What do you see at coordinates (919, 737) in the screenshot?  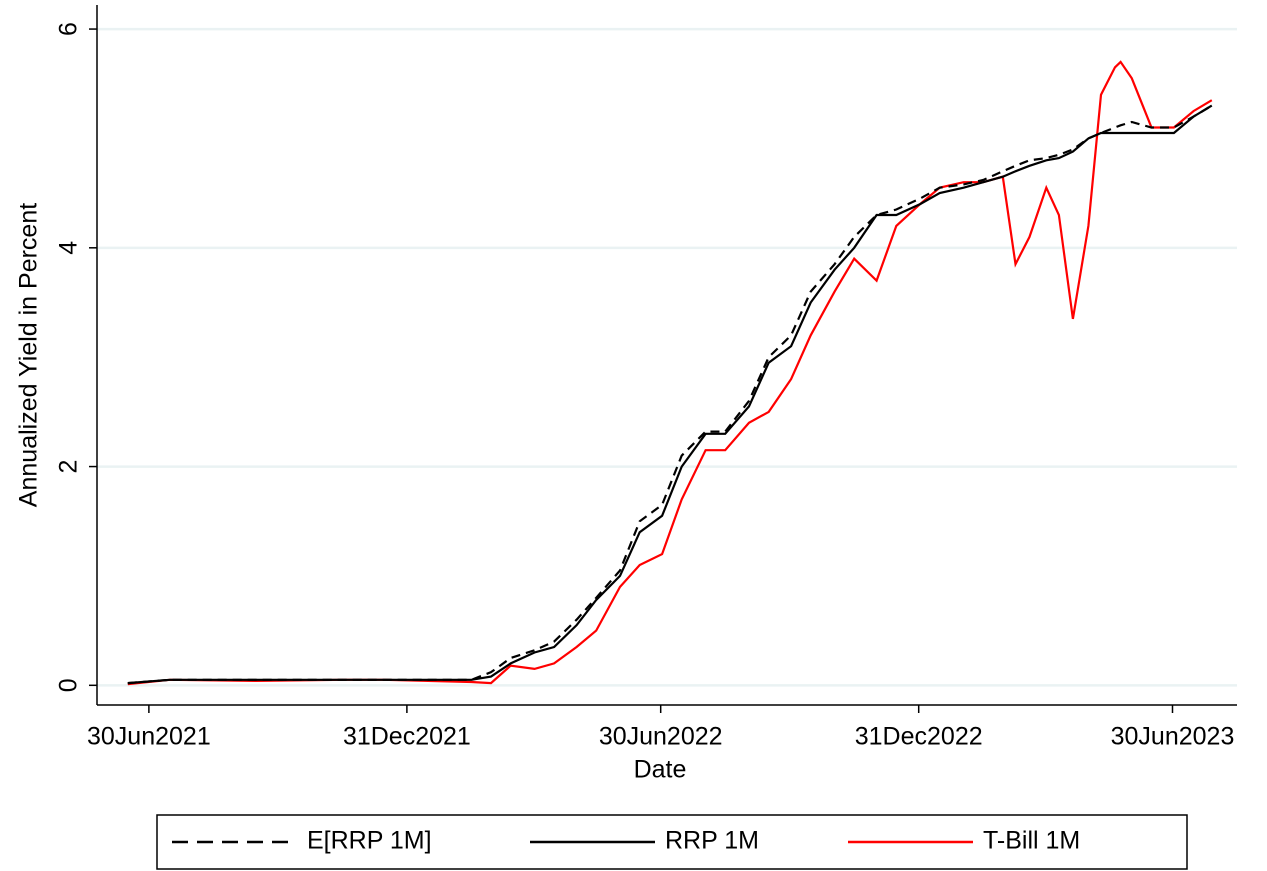 I see `x-tick-label: 31Dec2022` at bounding box center [919, 737].